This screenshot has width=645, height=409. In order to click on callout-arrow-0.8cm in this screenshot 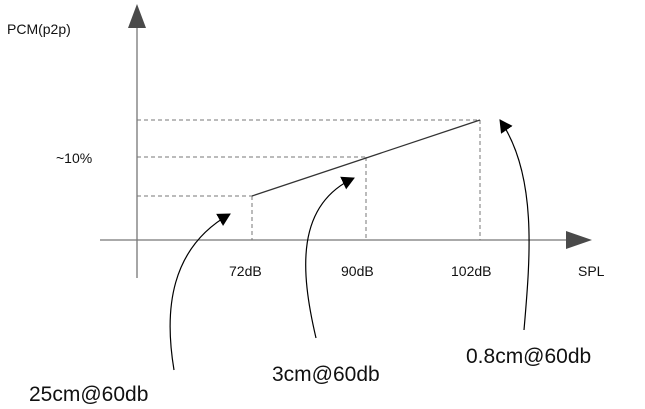, I will do `click(514, 225)`.